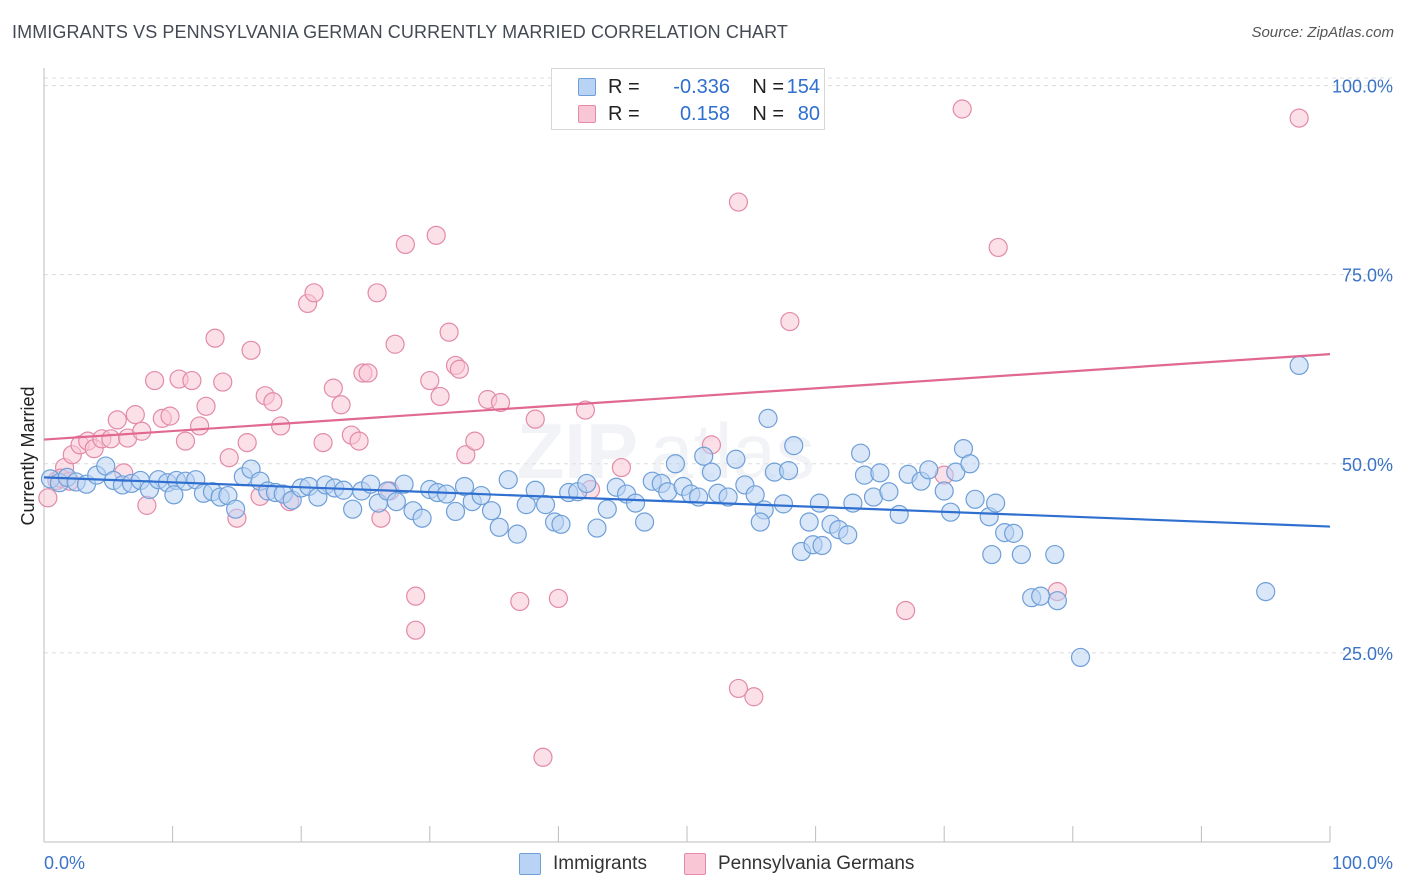 The height and width of the screenshot is (892, 1406). I want to click on x-tick-label: 0.0%, so click(64, 863).